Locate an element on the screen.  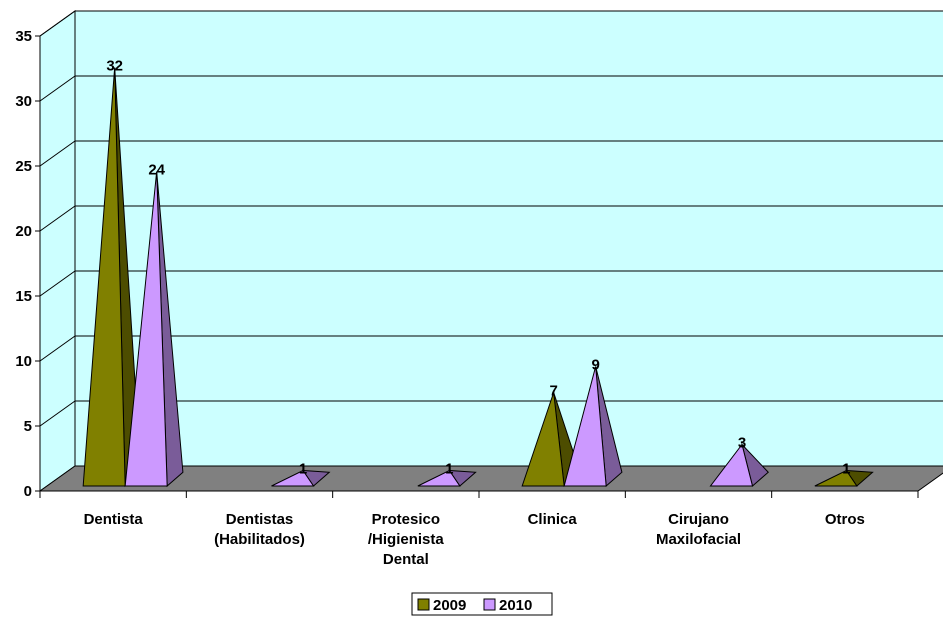
y-tick-label: 15 is located at coordinates (23, 296).